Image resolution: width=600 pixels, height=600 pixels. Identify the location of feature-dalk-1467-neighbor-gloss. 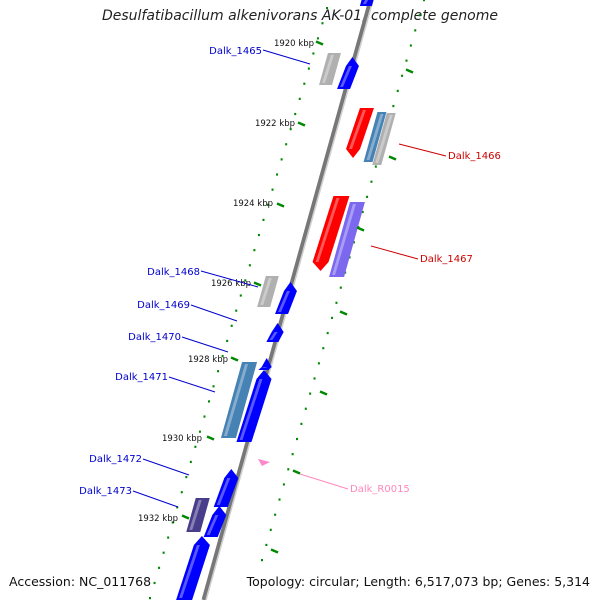
(344, 239).